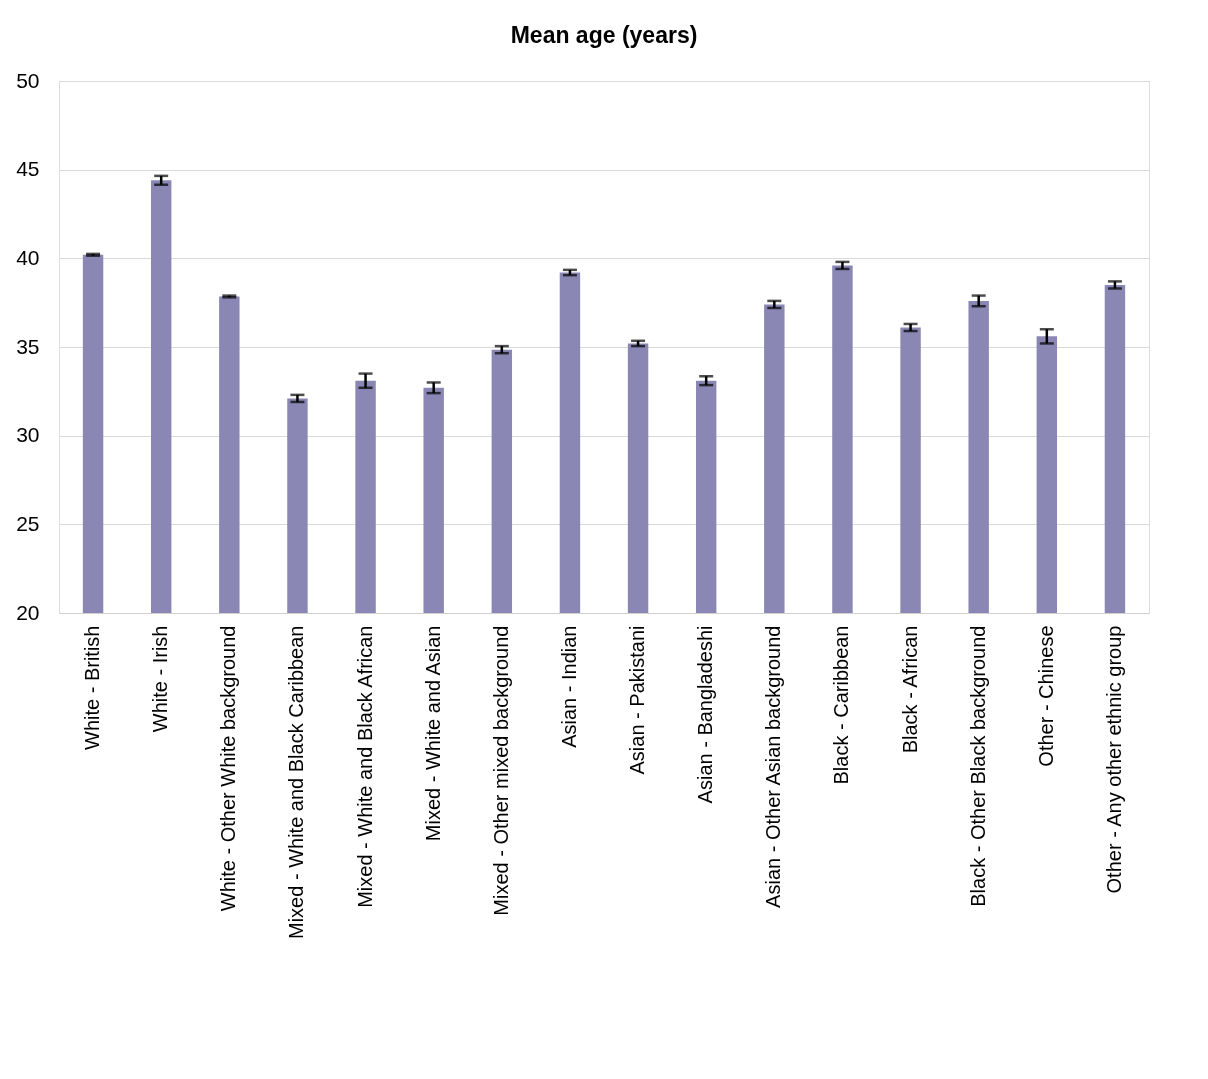 The image size is (1208, 1079). I want to click on chart-title: Mean age (years), so click(604, 35).